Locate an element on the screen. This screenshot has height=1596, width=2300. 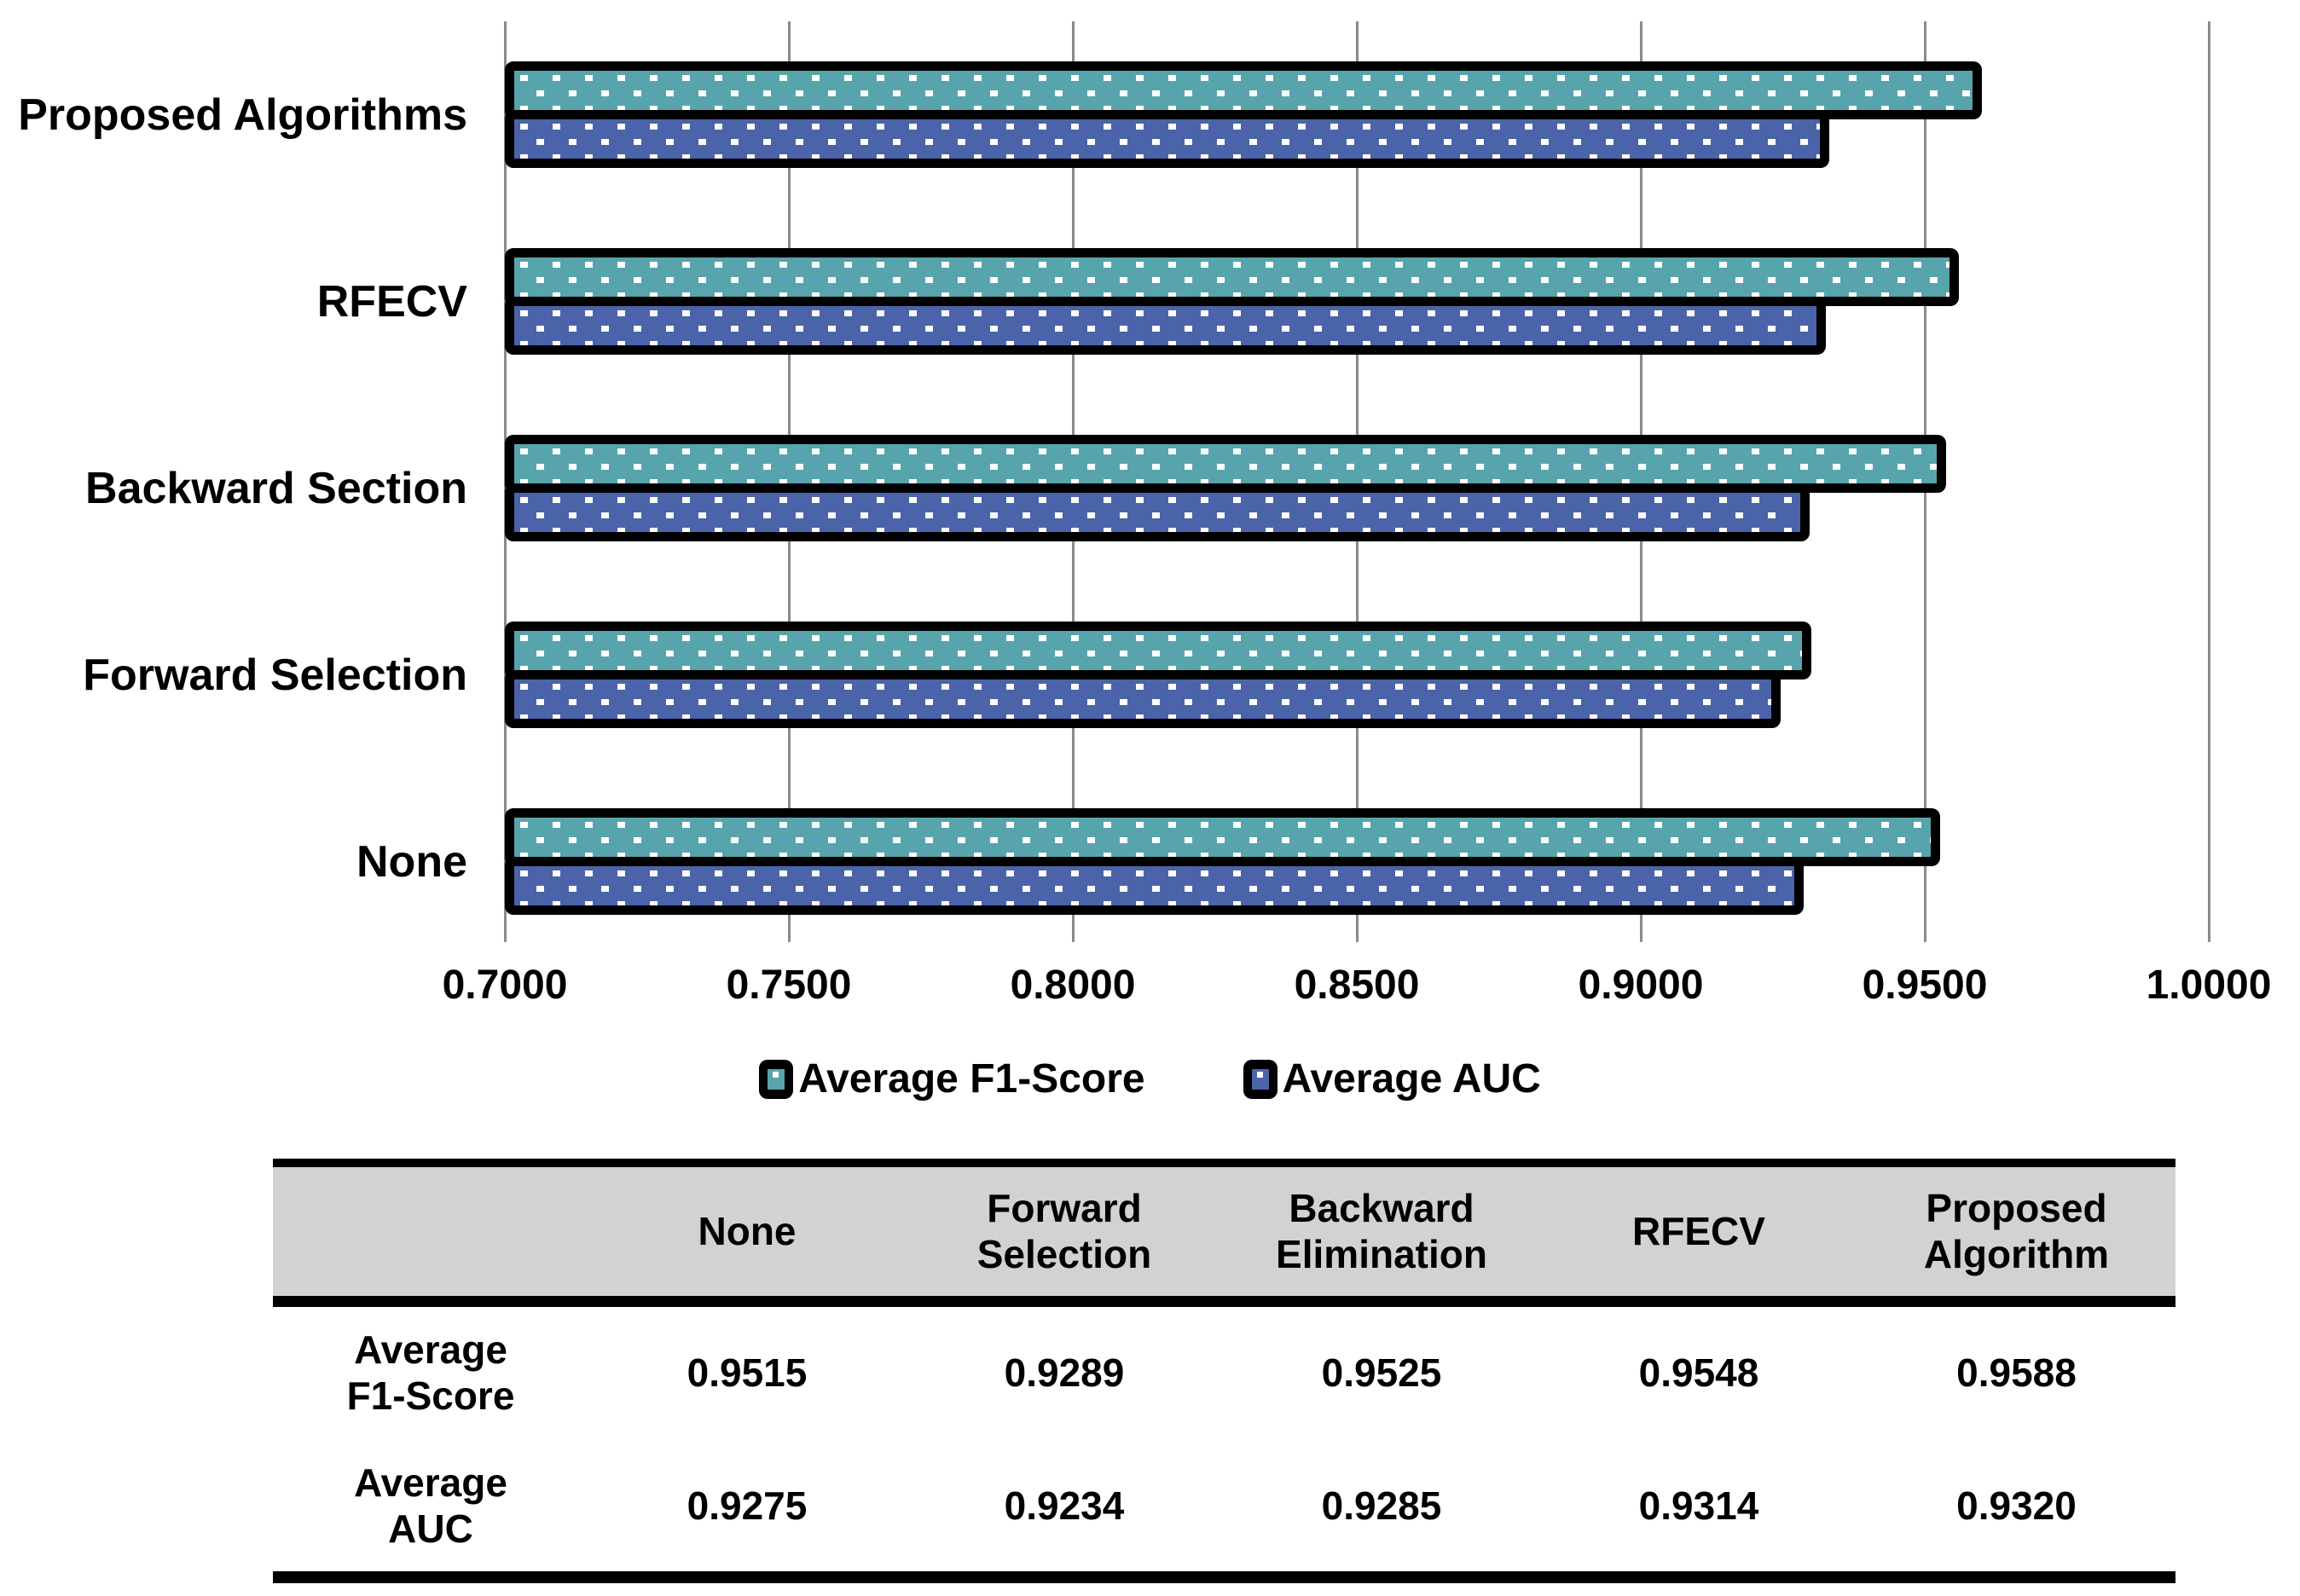
table-cell: 0.9525 is located at coordinates (1381, 1373).